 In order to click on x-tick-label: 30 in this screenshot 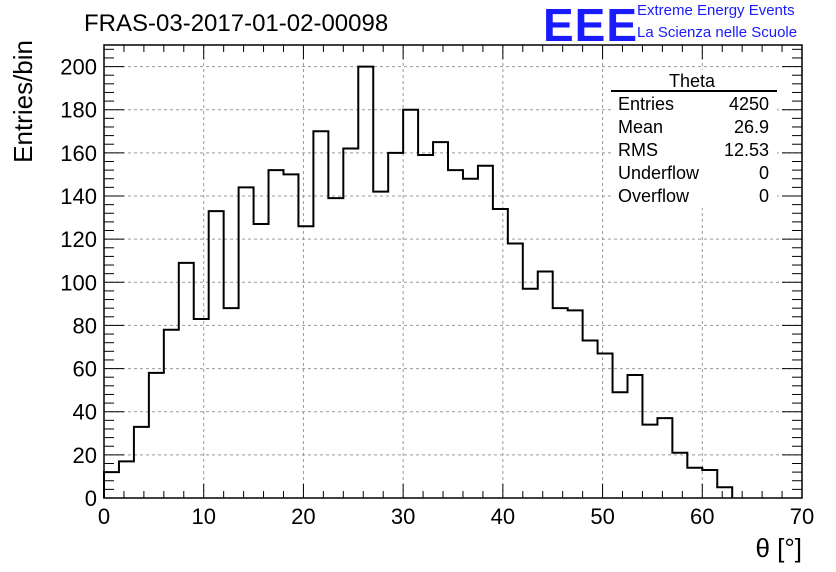, I will do `click(403, 516)`.